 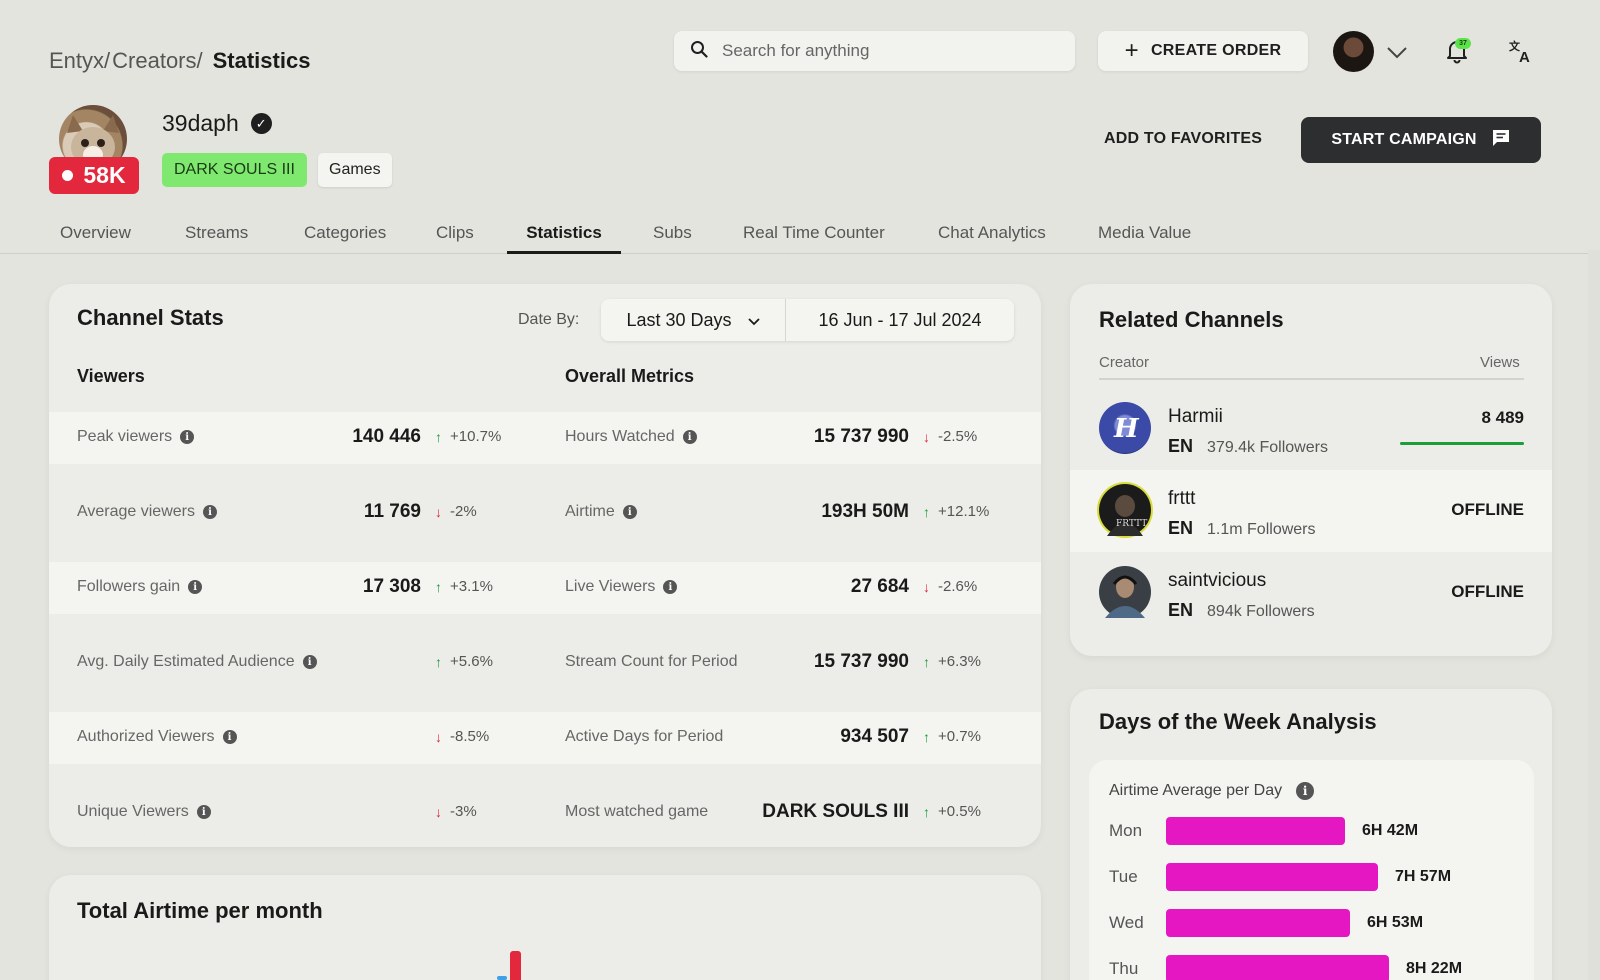 I want to click on arrow-down-icon: ↓, so click(x=438, y=511).